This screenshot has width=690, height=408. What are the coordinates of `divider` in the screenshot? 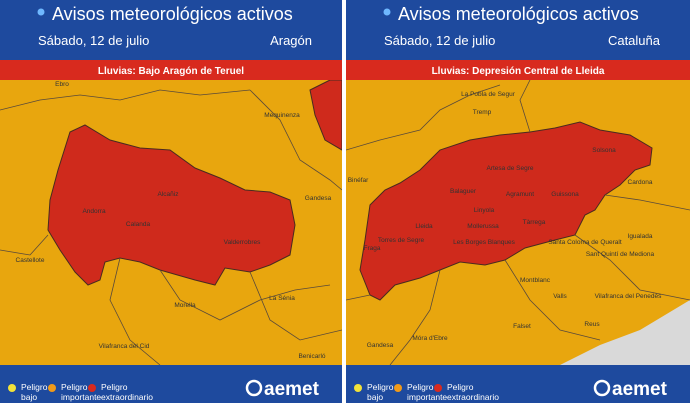 It's located at (344, 201).